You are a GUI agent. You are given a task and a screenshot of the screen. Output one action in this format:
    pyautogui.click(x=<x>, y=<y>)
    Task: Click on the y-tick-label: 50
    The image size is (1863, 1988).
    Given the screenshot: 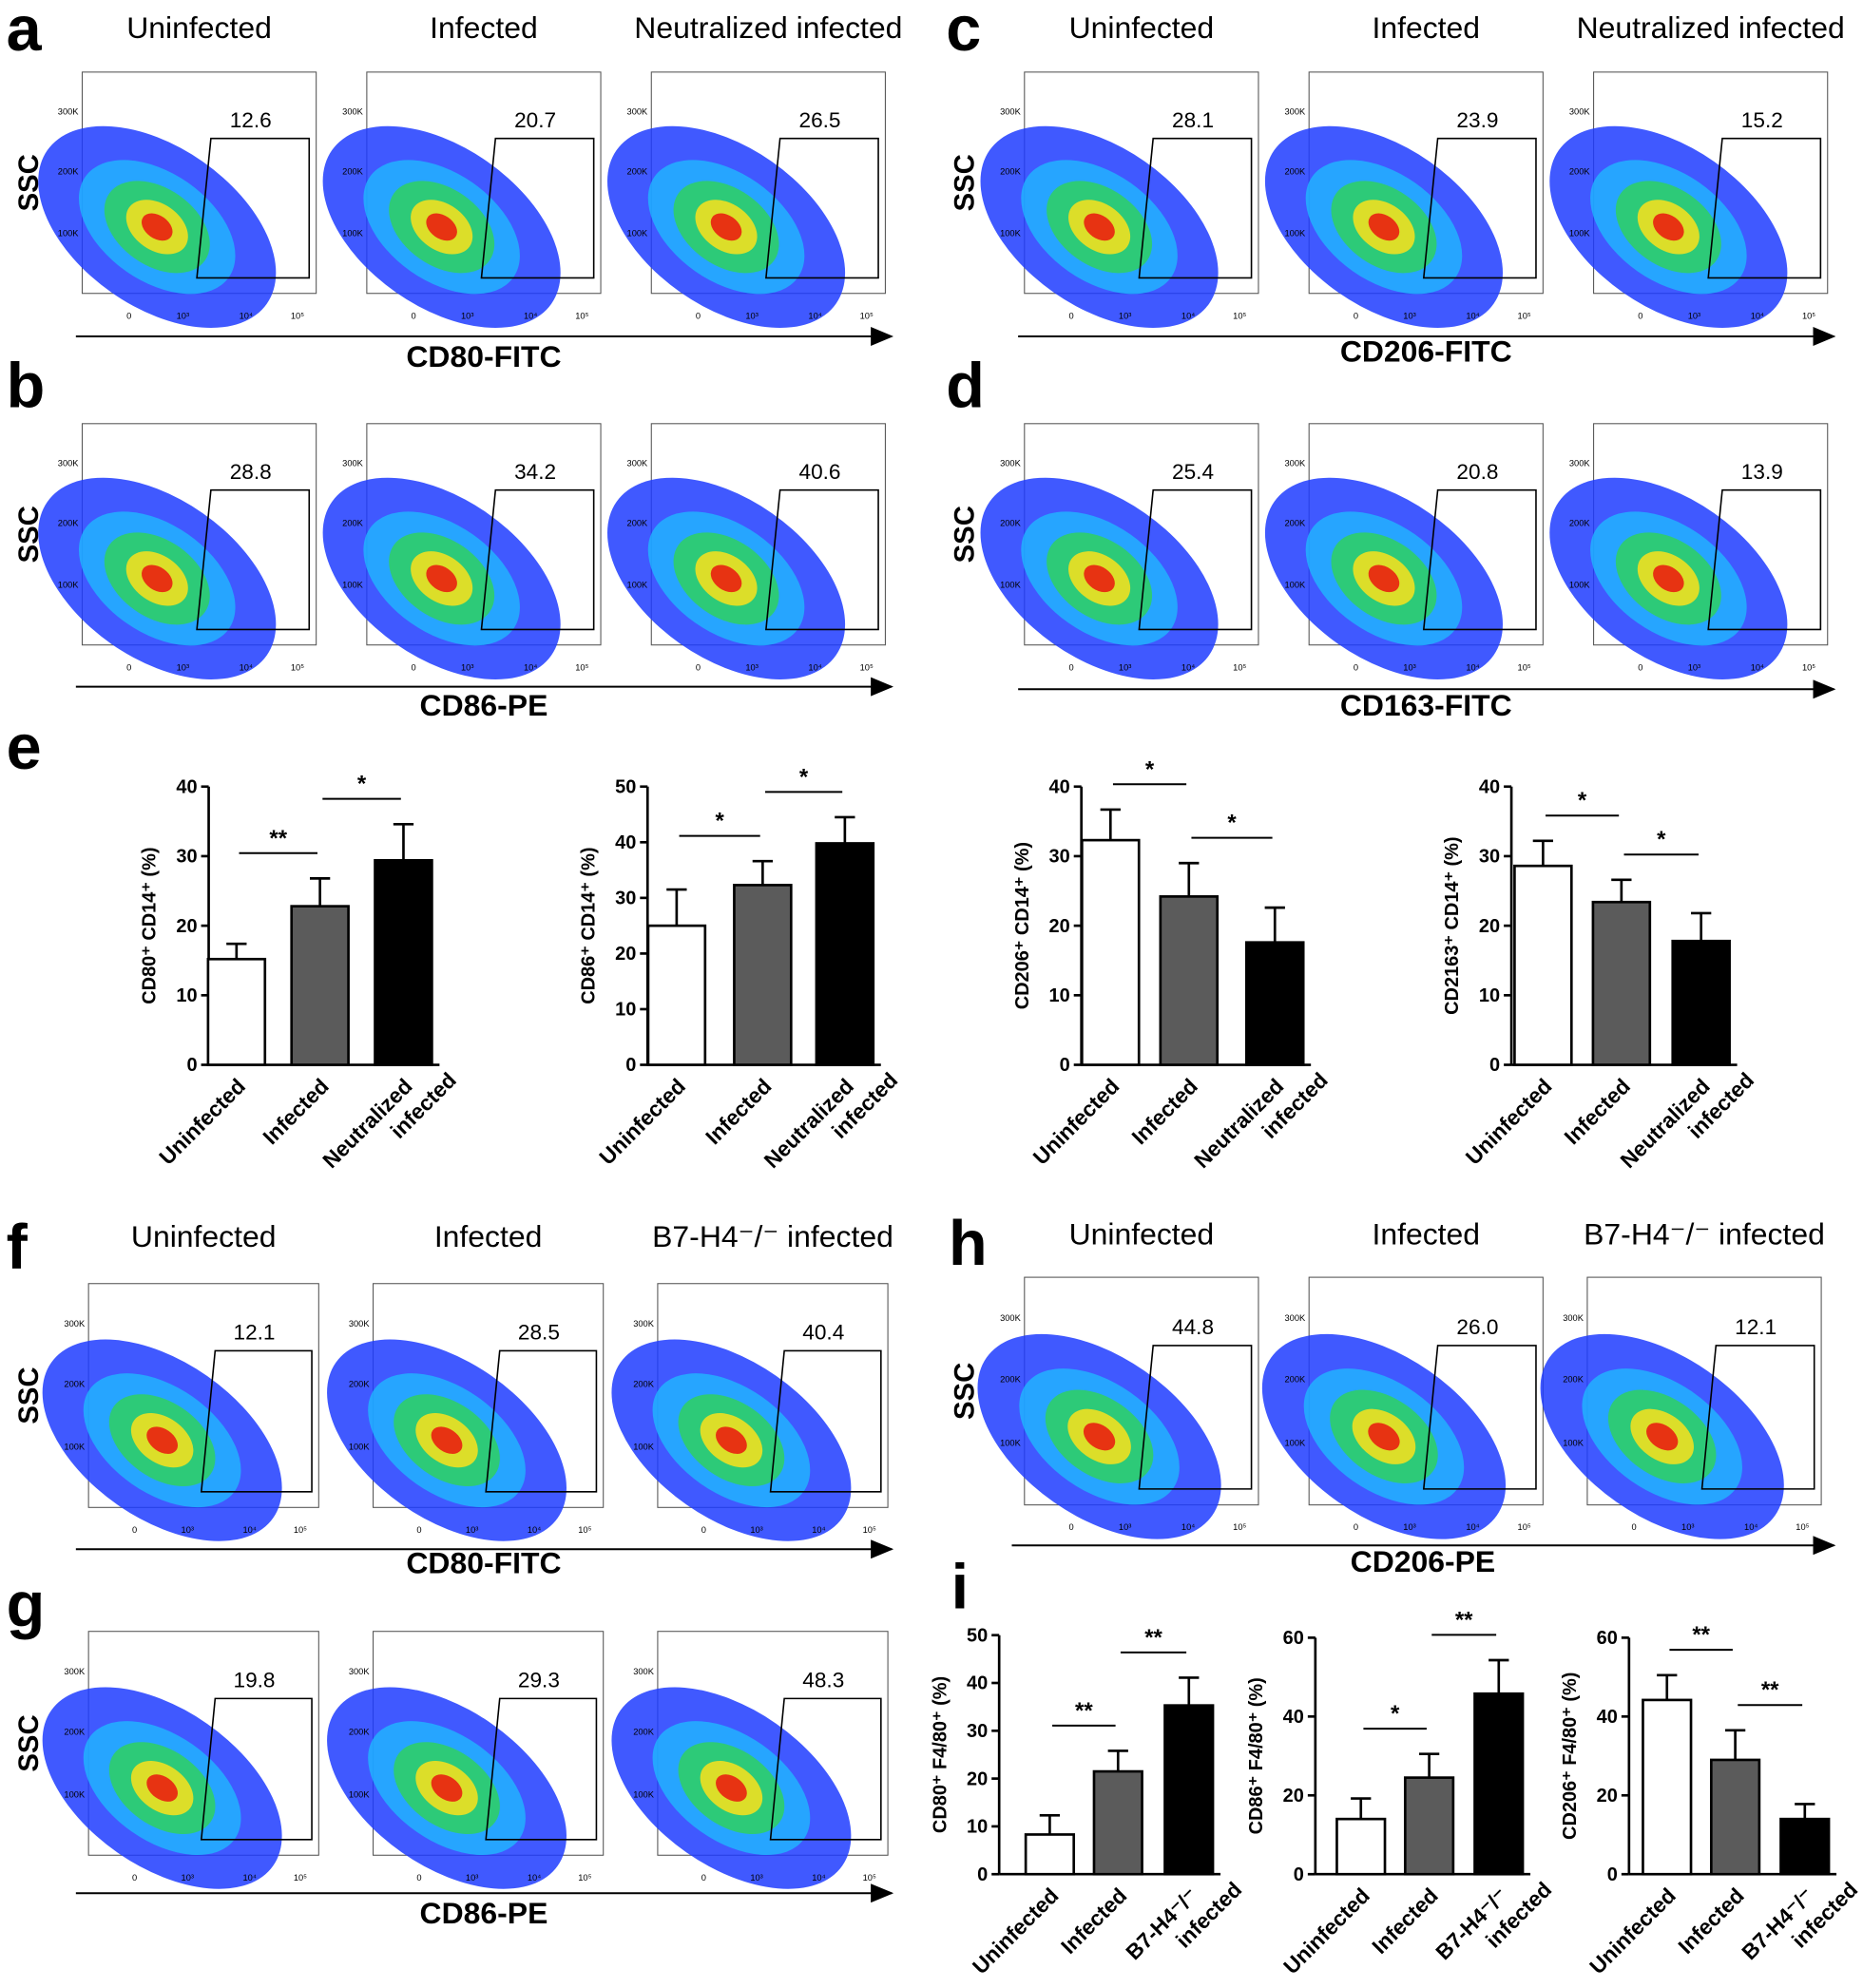 What is the action you would take?
    pyautogui.click(x=978, y=1635)
    